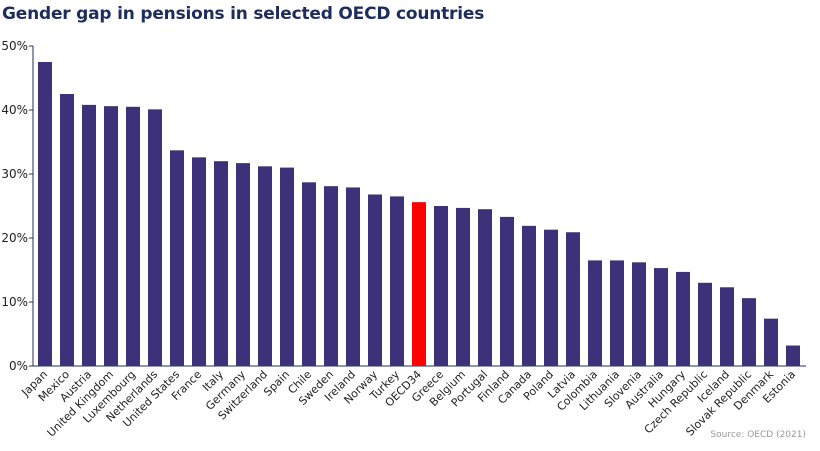 This screenshot has height=451, width=820. What do you see at coordinates (758, 435) in the screenshot?
I see `source-note: Source: OECD (2021)` at bounding box center [758, 435].